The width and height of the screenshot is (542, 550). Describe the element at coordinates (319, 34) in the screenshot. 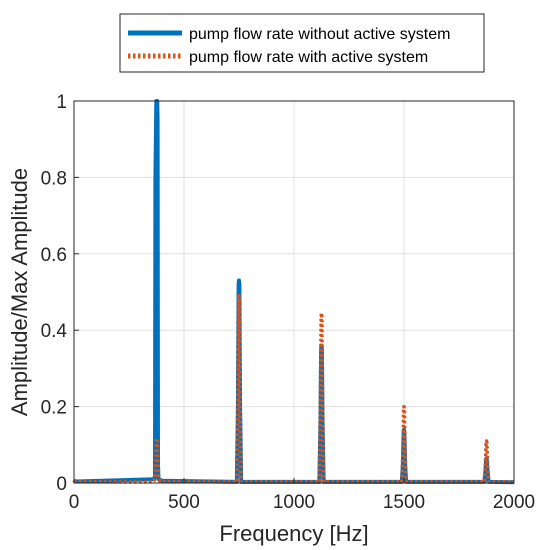

I see `legend-label-without-active: pump flow rate without active system` at that location.